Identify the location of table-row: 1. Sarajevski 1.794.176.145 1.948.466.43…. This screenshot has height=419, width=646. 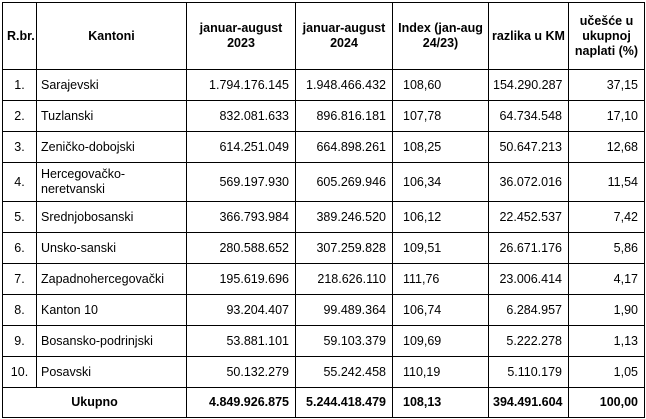
(323, 85).